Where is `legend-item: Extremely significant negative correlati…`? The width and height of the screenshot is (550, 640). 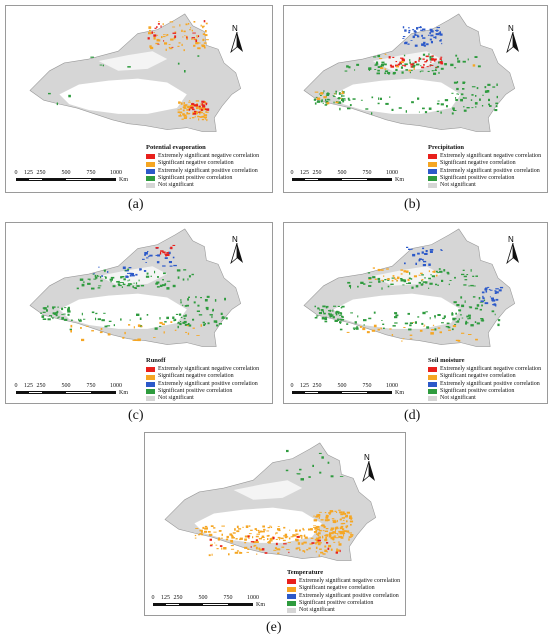 legend-item: Extremely significant negative correlati… is located at coordinates (202, 369).